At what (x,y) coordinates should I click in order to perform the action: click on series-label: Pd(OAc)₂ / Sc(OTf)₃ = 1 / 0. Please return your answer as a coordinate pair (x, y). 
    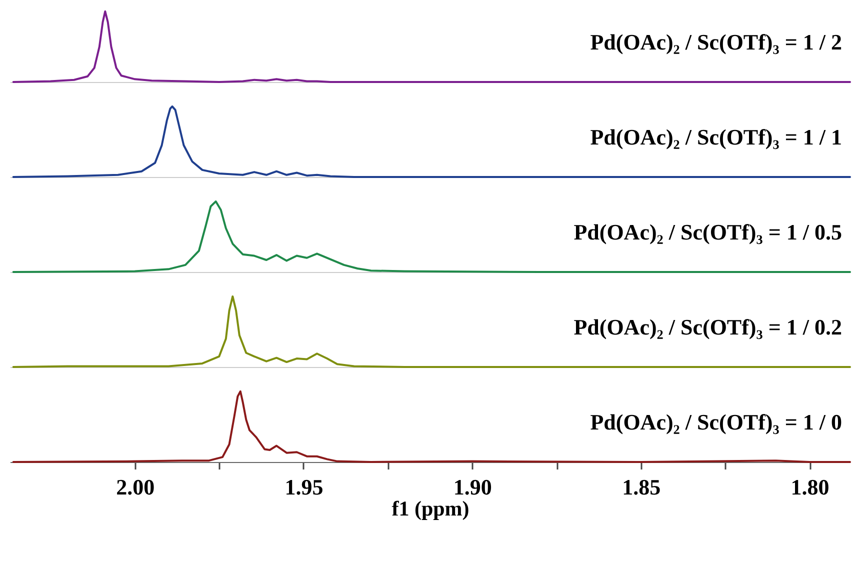
    Looking at the image, I should click on (716, 421).